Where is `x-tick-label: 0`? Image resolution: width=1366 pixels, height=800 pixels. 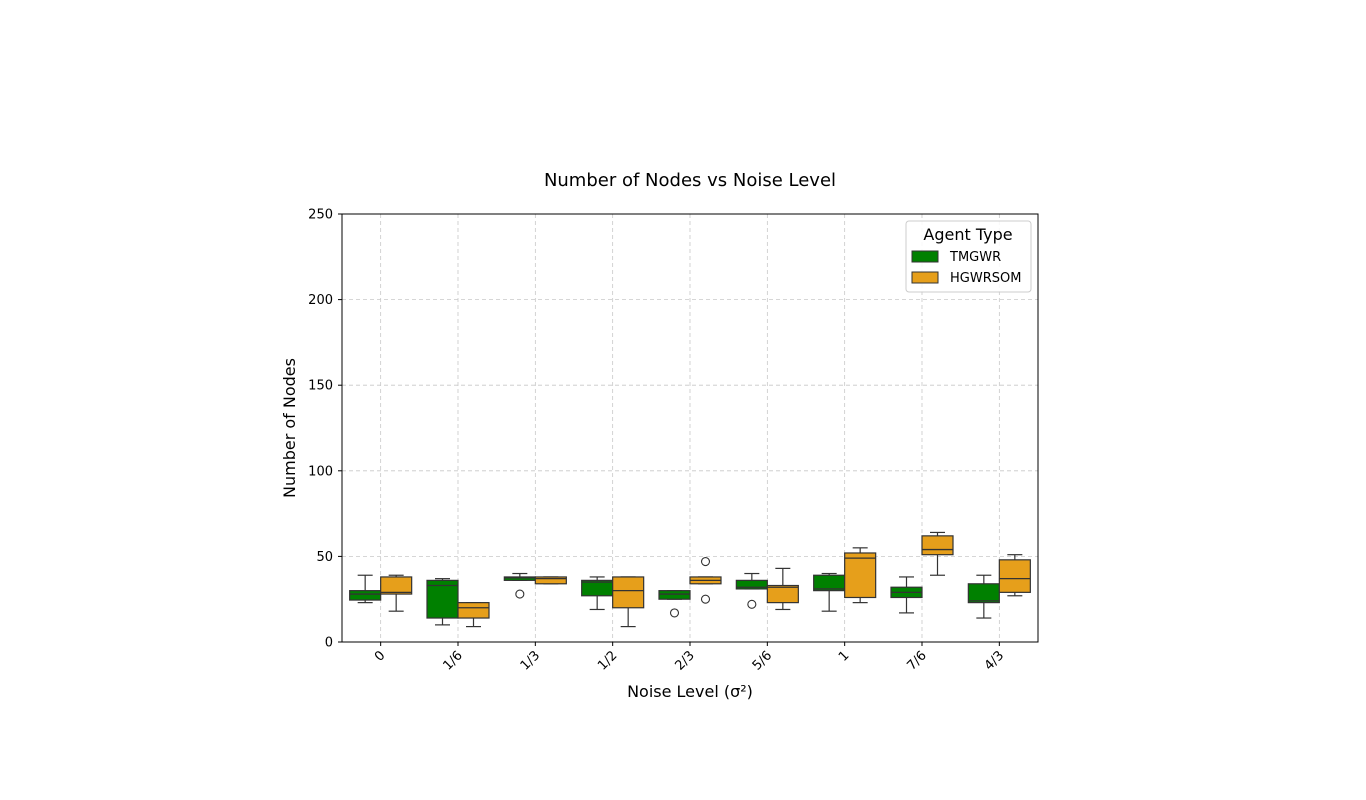
x-tick-label: 0 is located at coordinates (380, 656).